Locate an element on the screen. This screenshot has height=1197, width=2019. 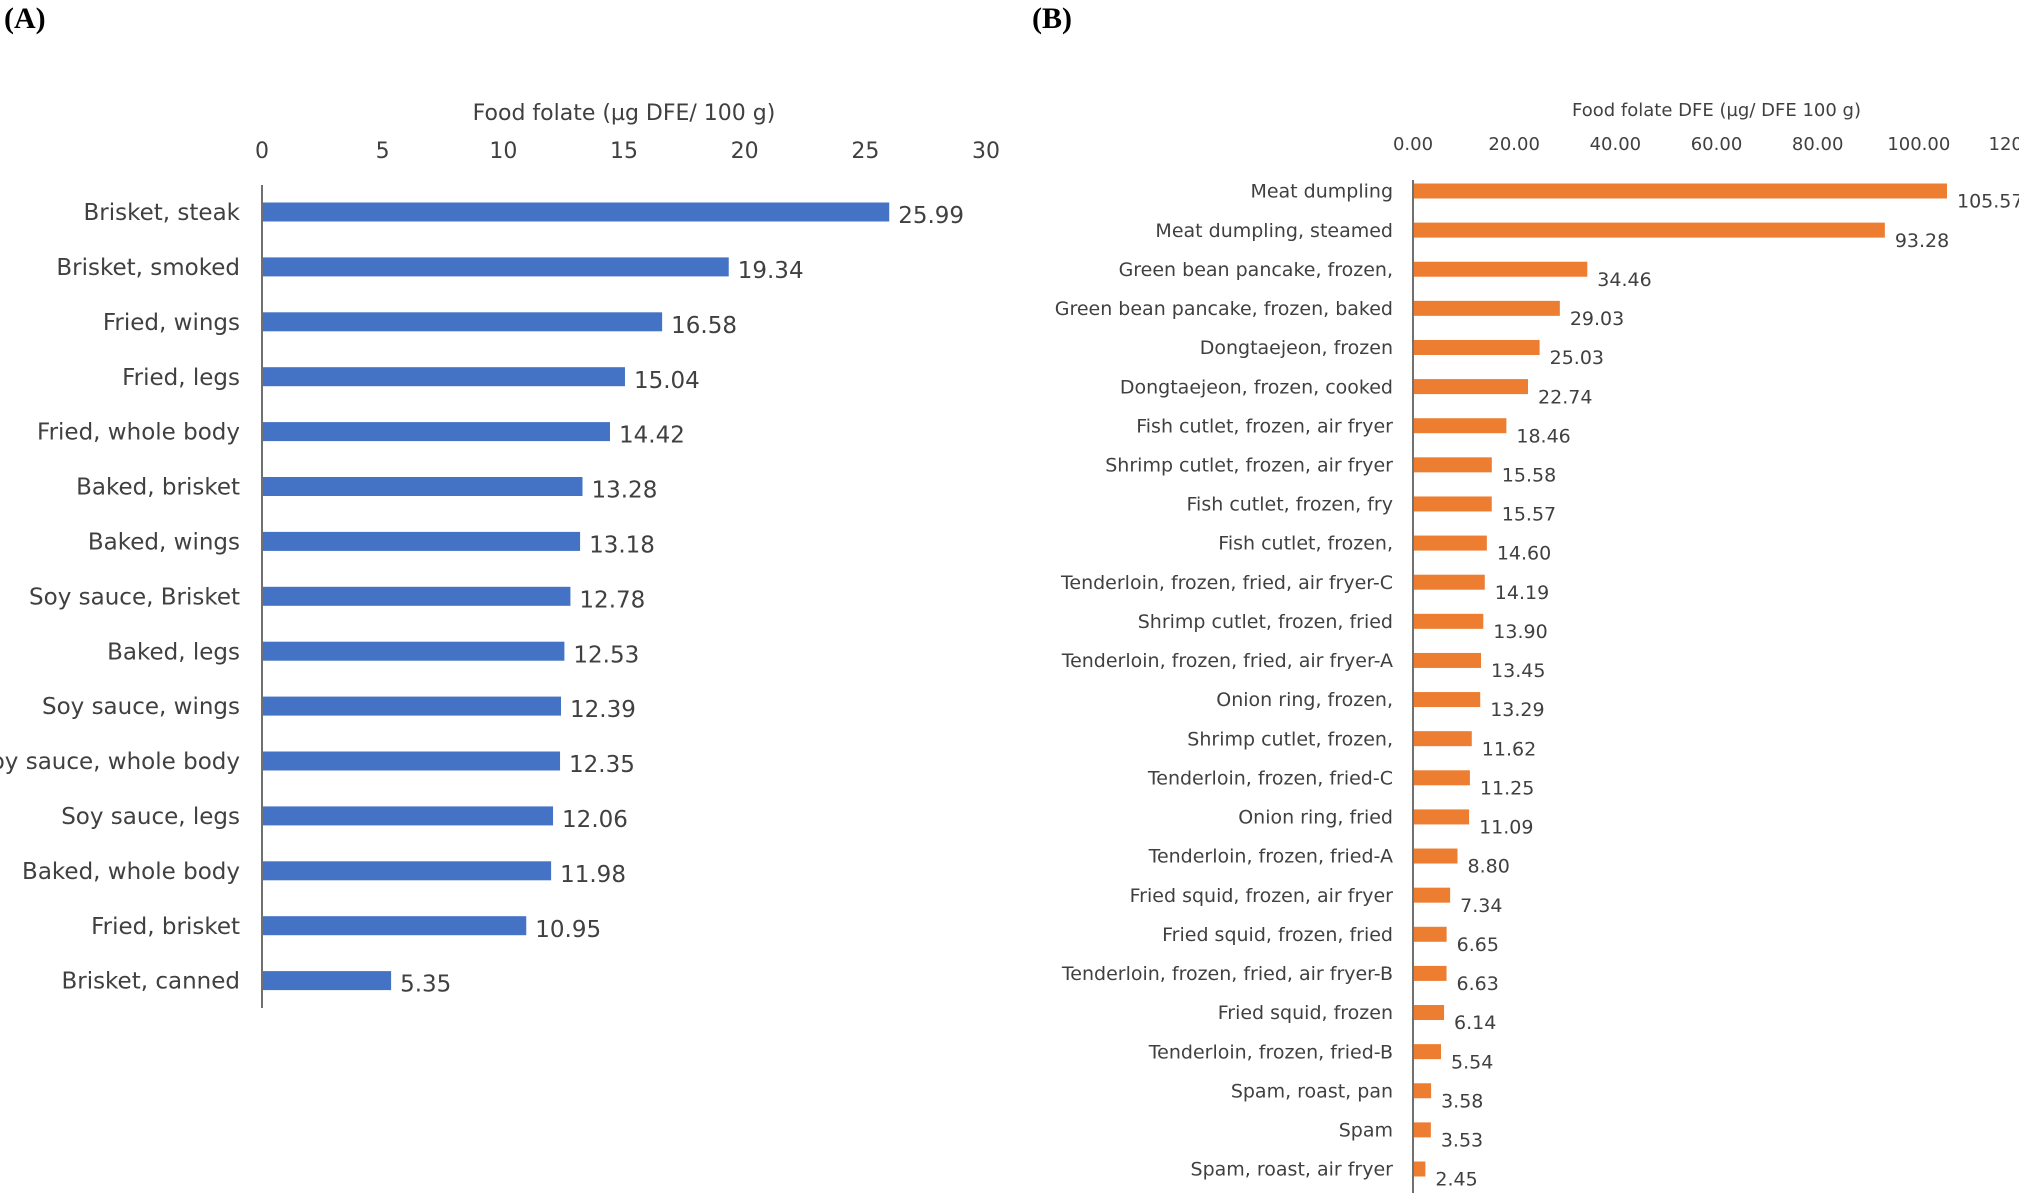
value-label-b: 14.60 is located at coordinates (1524, 554).